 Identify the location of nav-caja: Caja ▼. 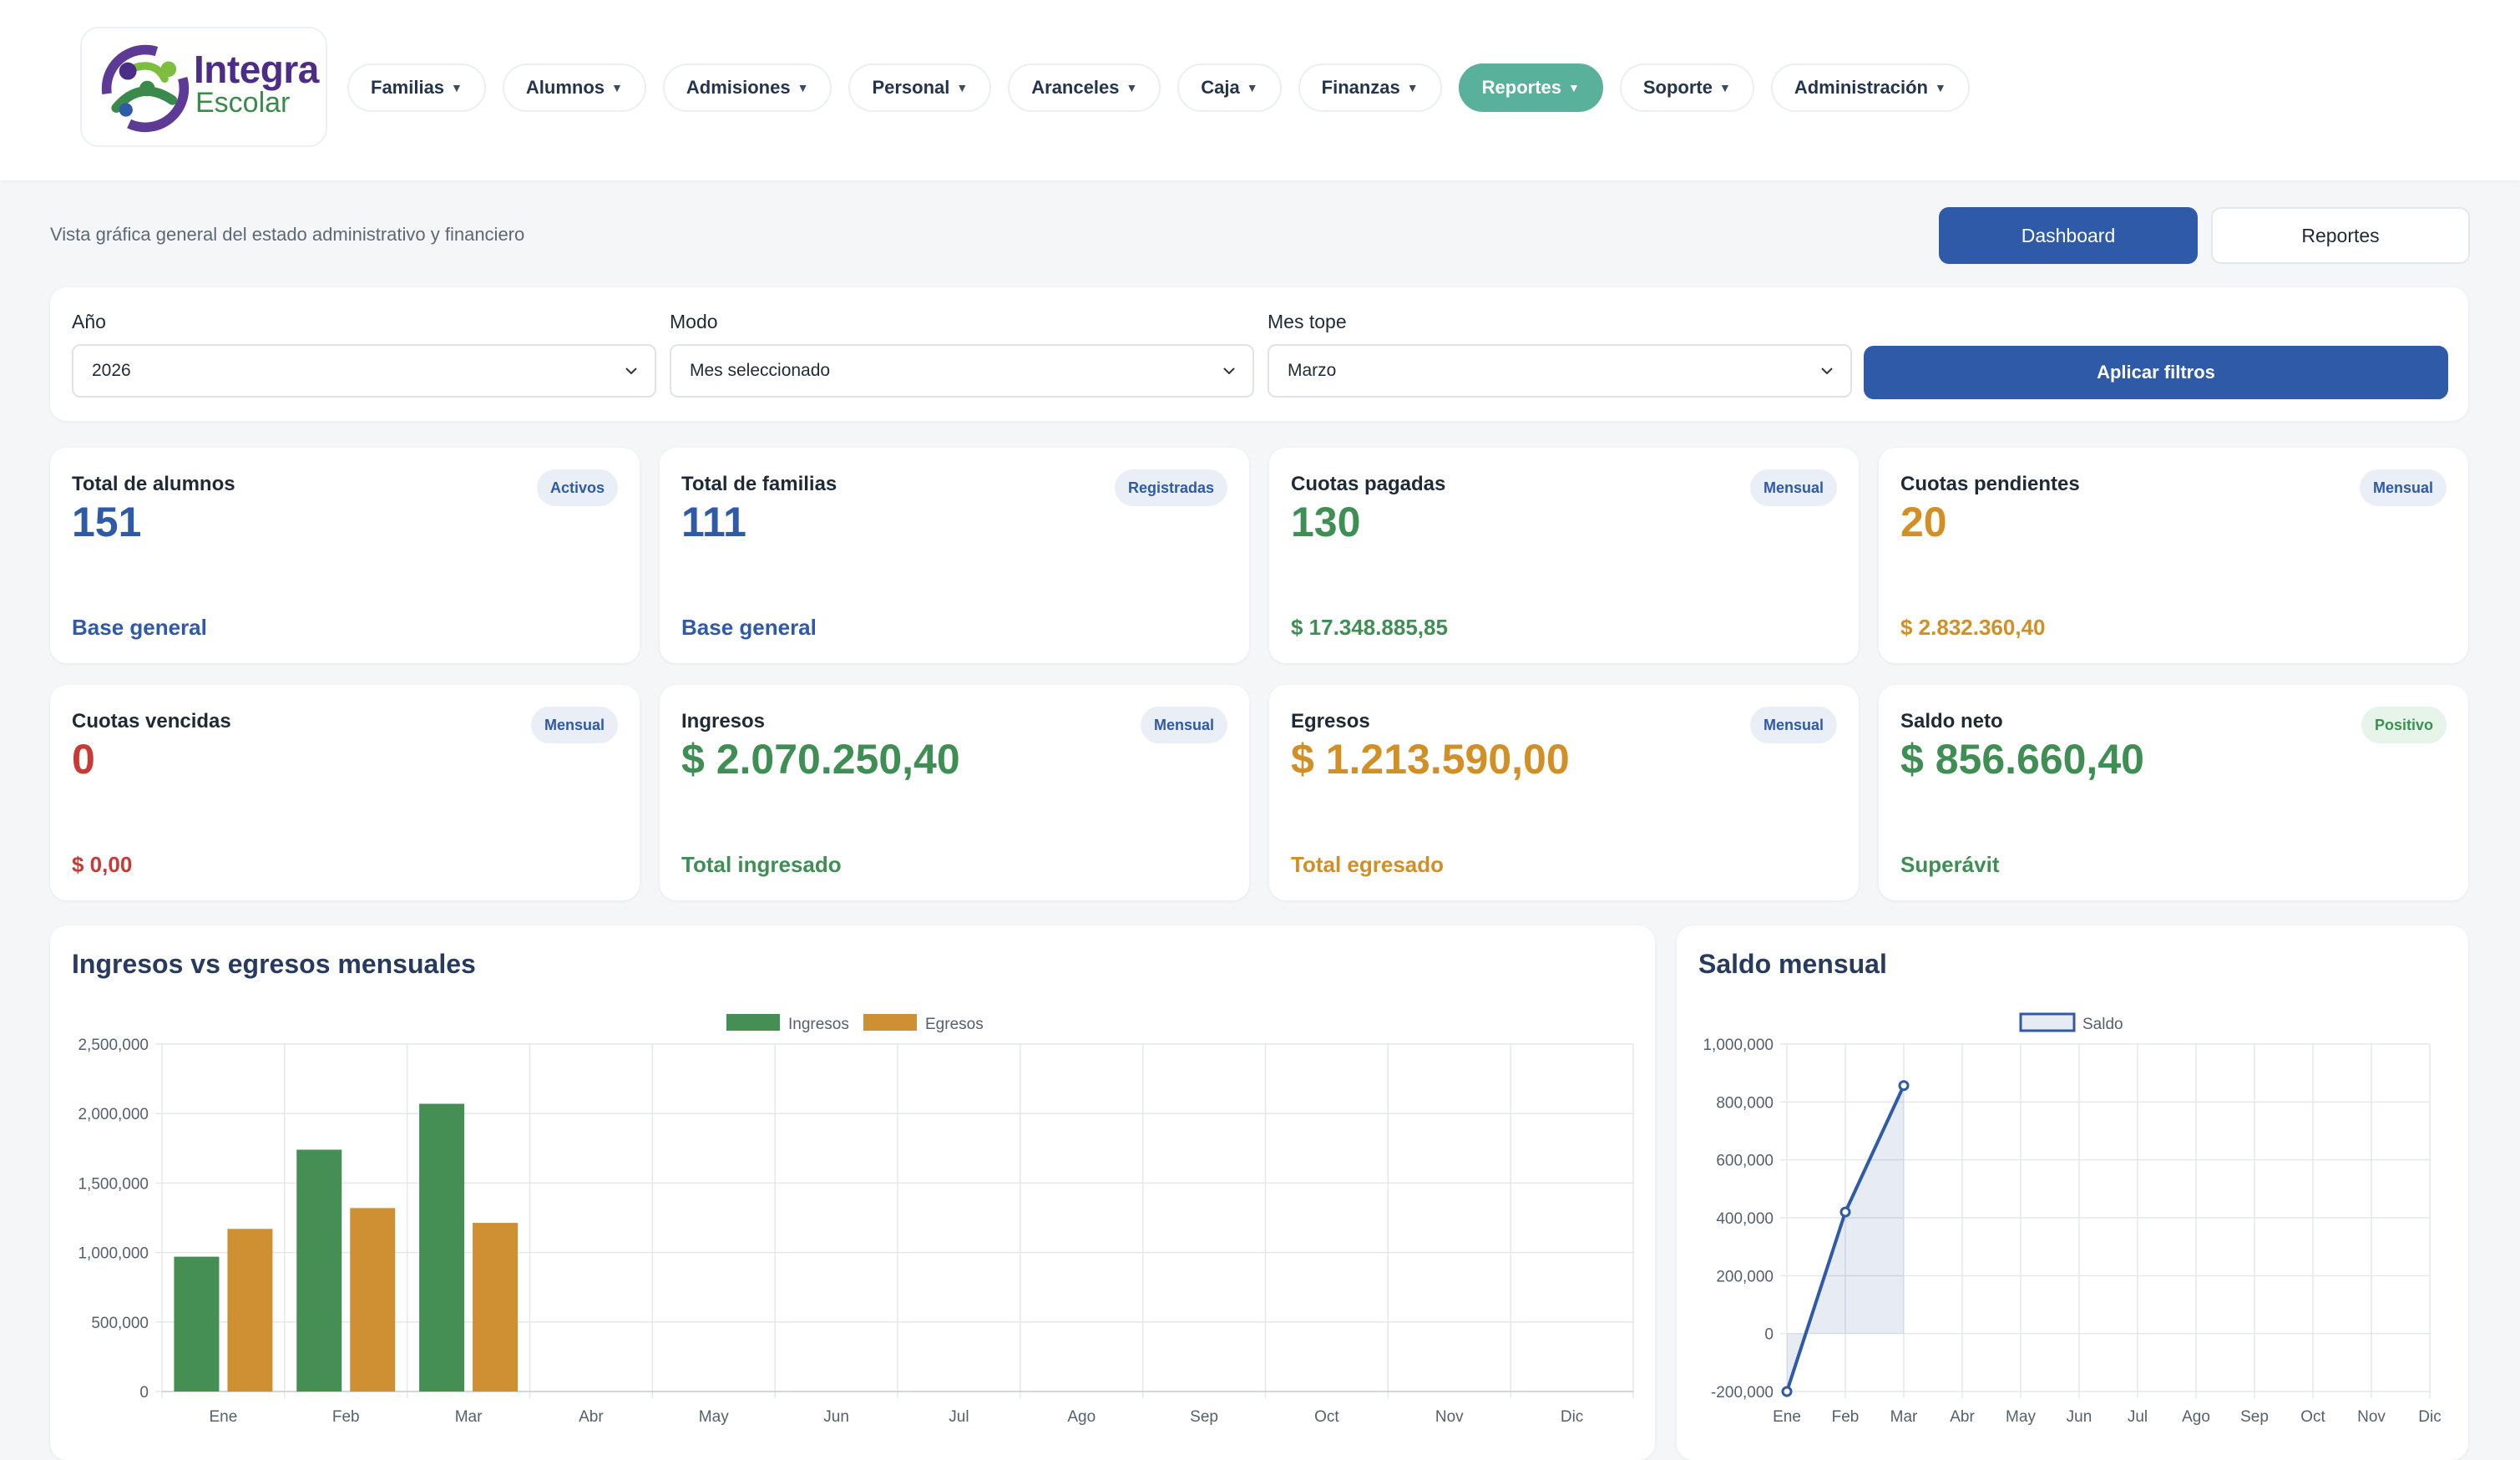
(1229, 87).